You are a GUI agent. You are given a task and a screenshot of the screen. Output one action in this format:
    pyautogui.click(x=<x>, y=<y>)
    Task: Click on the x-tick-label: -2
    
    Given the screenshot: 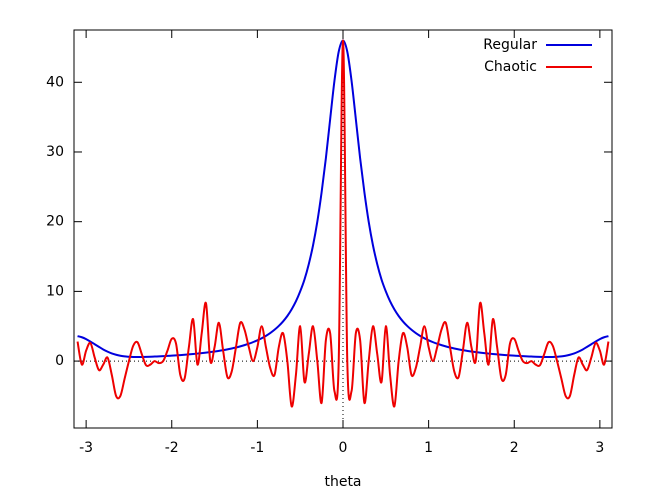 What is the action you would take?
    pyautogui.click(x=172, y=448)
    